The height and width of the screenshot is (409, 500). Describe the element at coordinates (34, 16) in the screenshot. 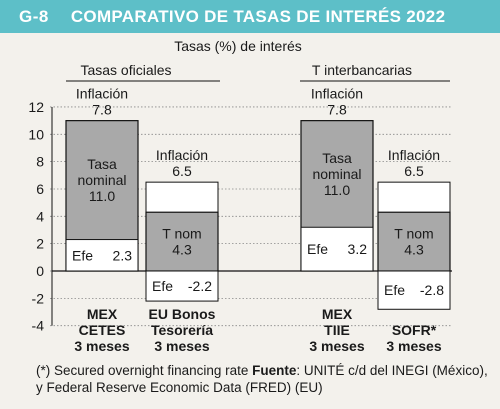

I see `chart-code: G-8` at that location.